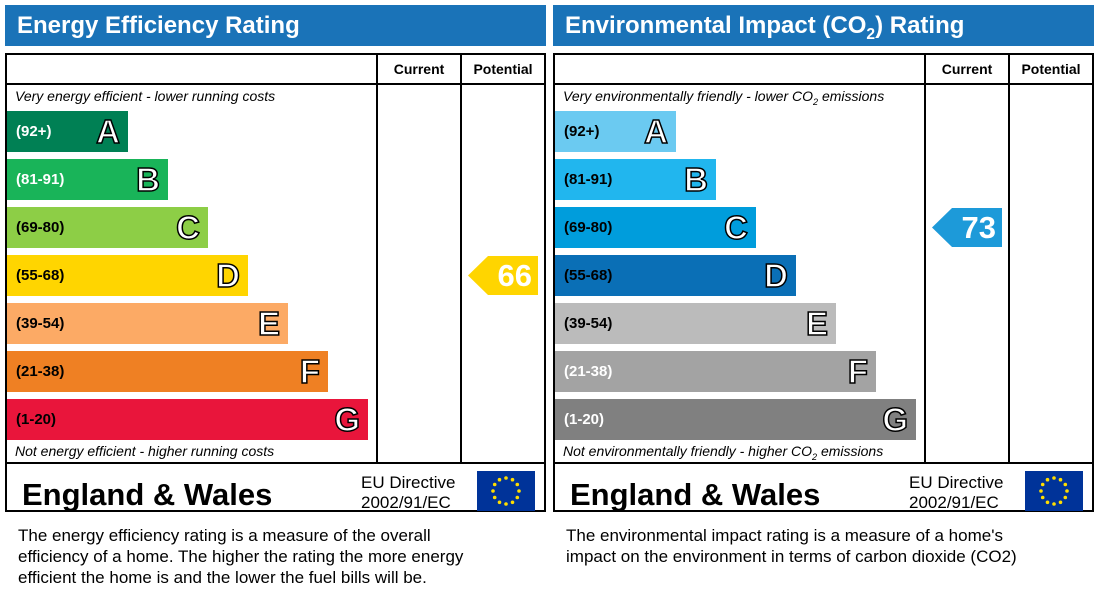  I want to click on energy-band-letter: B, so click(147, 179).